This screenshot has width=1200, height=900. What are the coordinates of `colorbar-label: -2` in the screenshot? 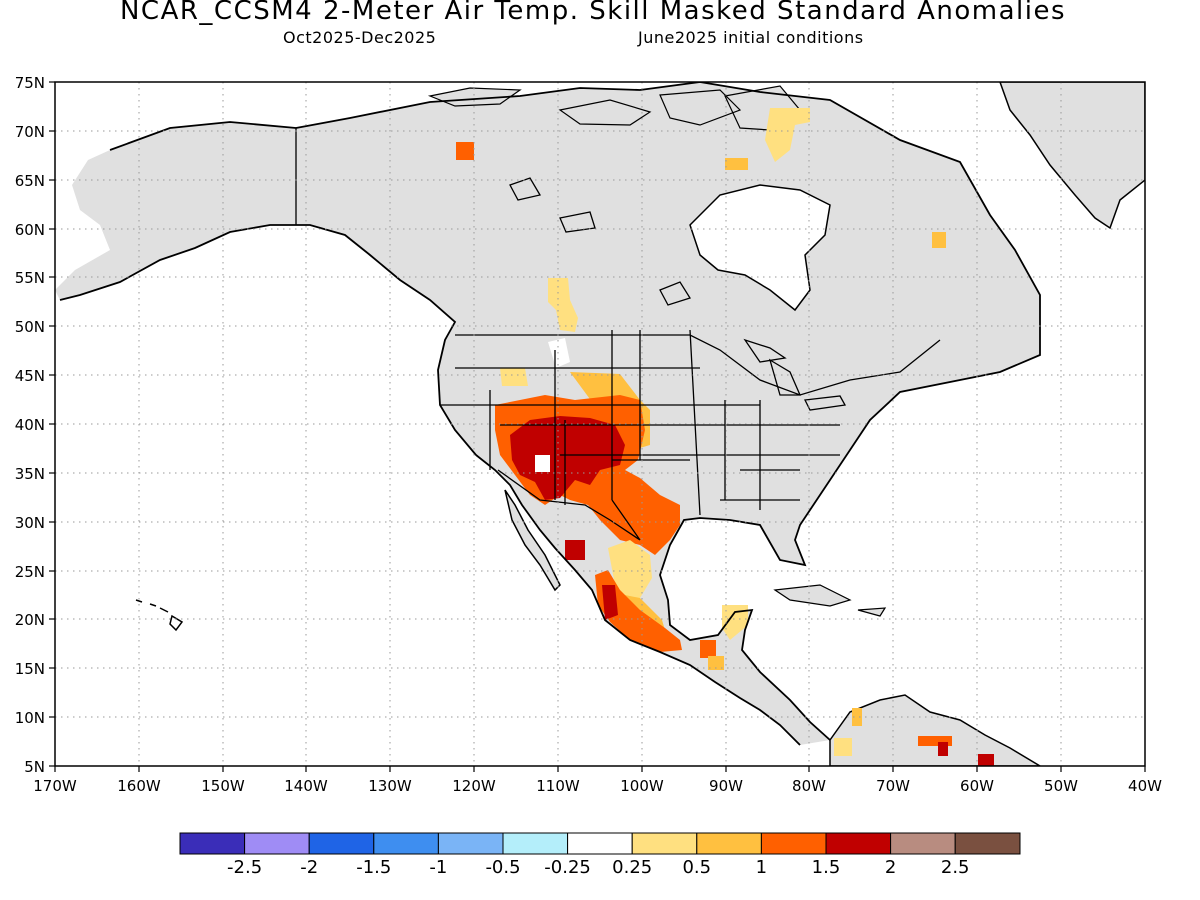 It's located at (309, 867).